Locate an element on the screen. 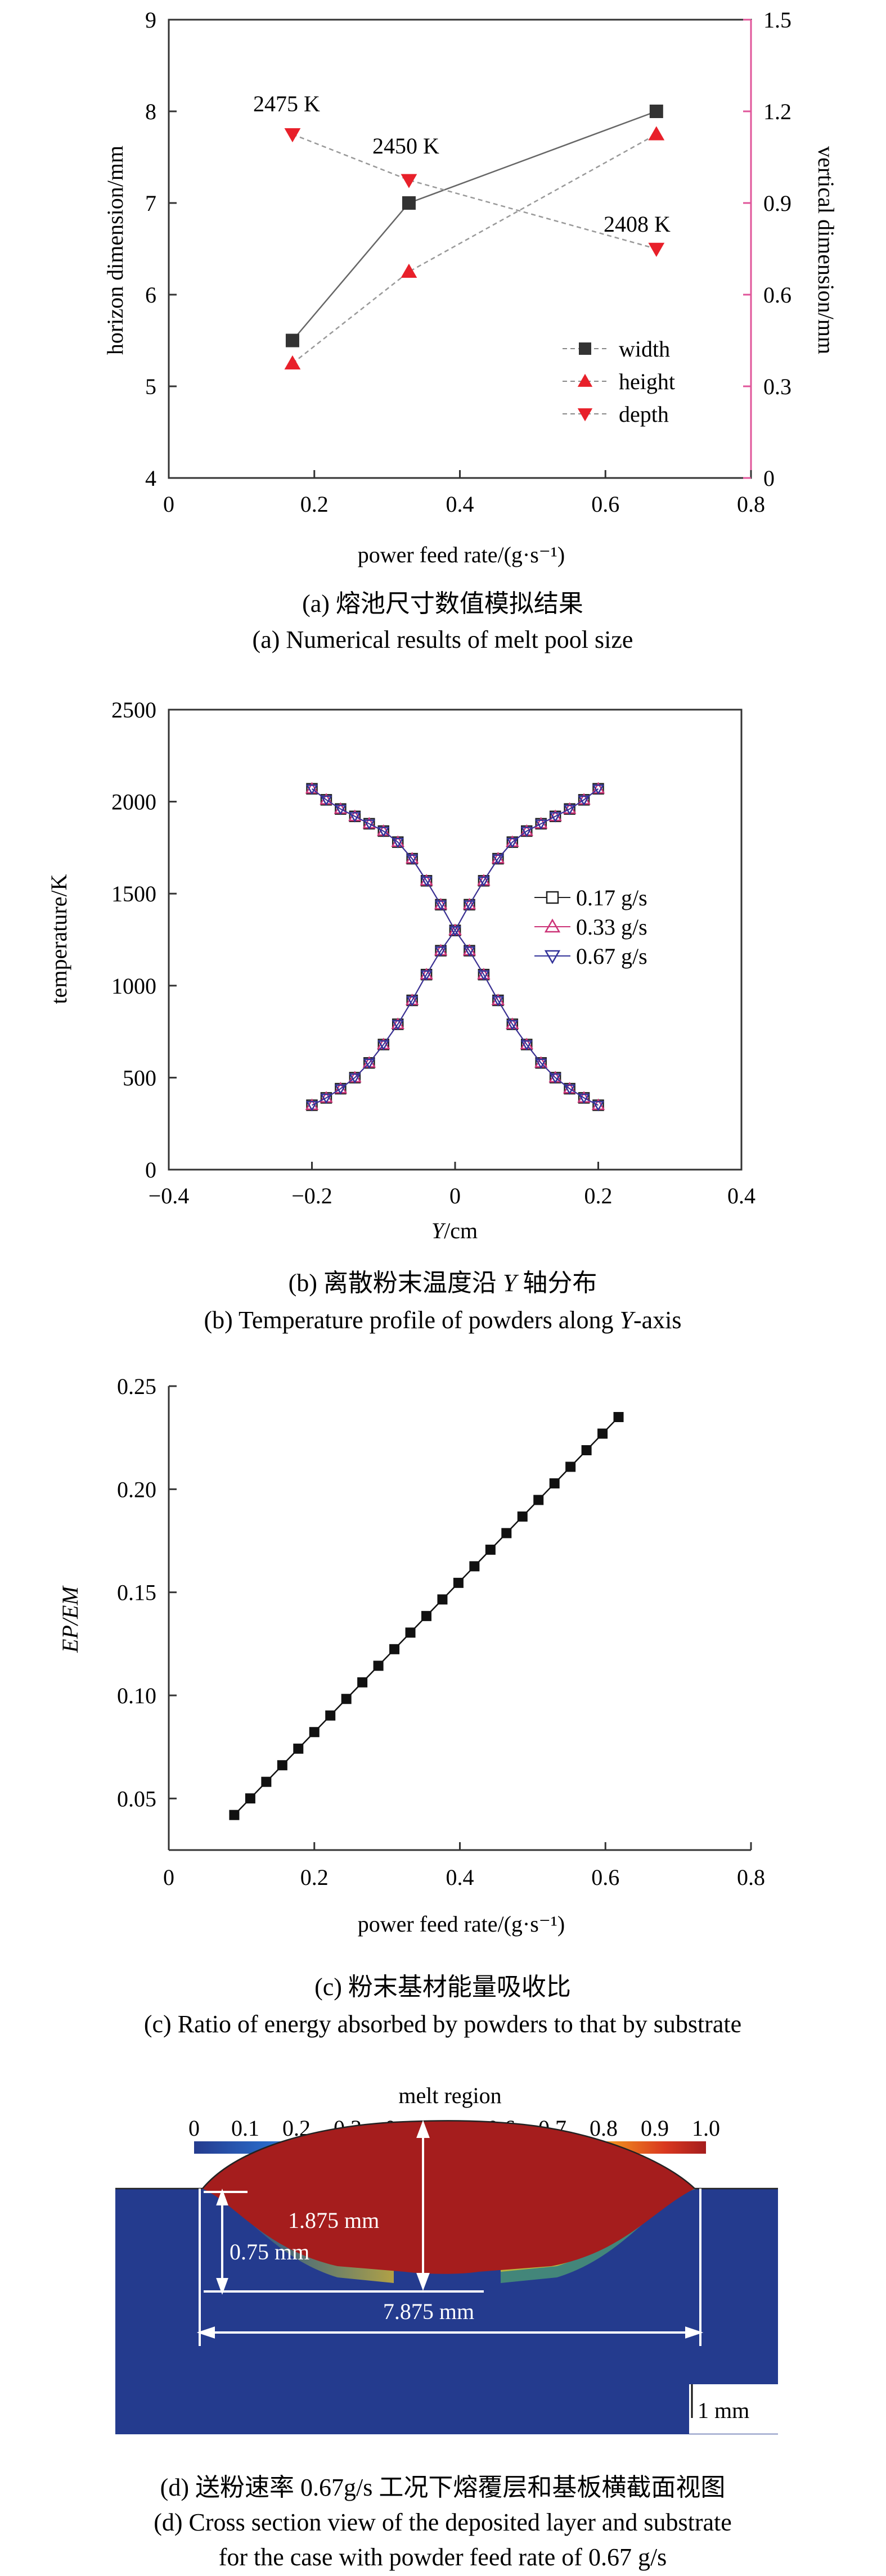 The image size is (886, 2576). dimension-annotations is located at coordinates (450, 2233).